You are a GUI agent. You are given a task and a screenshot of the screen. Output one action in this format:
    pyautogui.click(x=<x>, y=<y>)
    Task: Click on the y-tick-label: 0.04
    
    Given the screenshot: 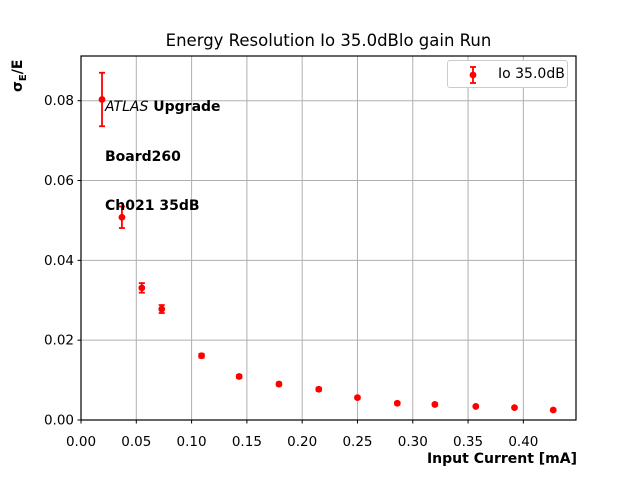 What is the action you would take?
    pyautogui.click(x=59, y=261)
    